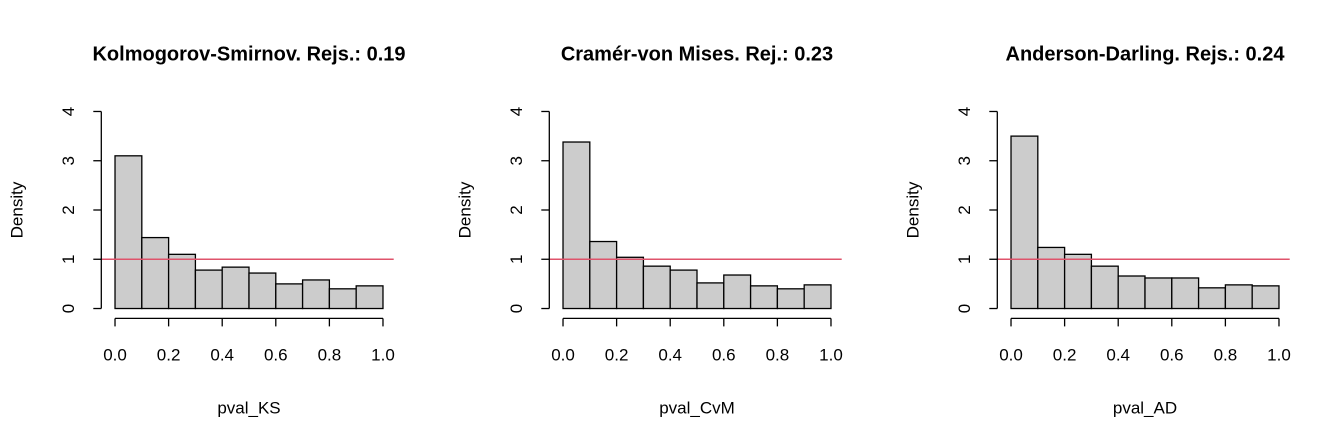  What do you see at coordinates (1145, 407) in the screenshot?
I see `x-axis-label: pval_AD` at bounding box center [1145, 407].